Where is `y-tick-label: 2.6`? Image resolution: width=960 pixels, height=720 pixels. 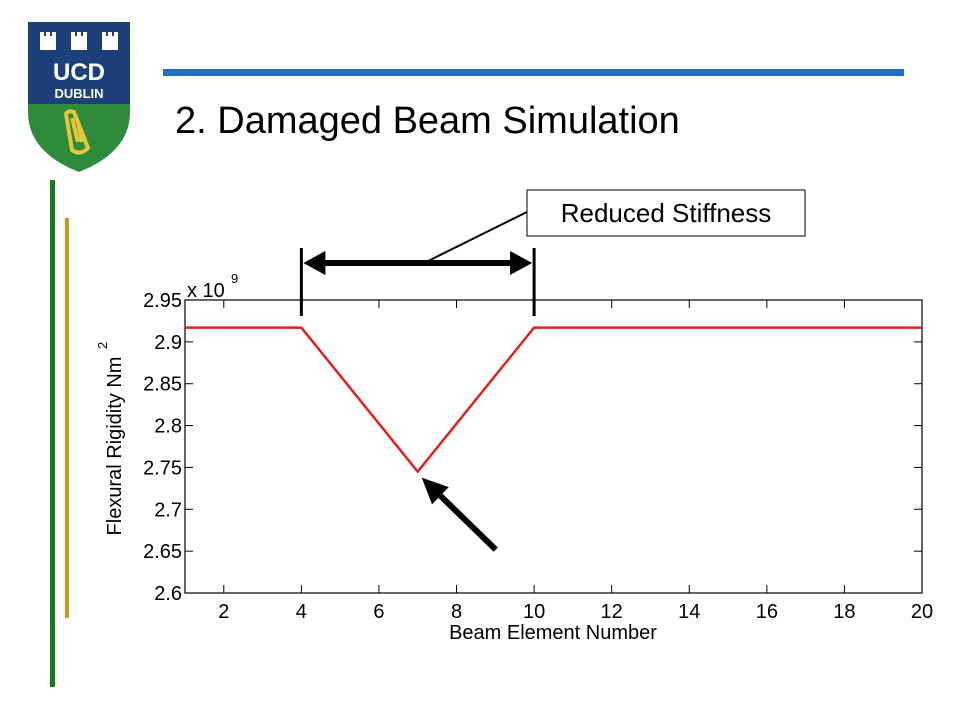 y-tick-label: 2.6 is located at coordinates (168, 594).